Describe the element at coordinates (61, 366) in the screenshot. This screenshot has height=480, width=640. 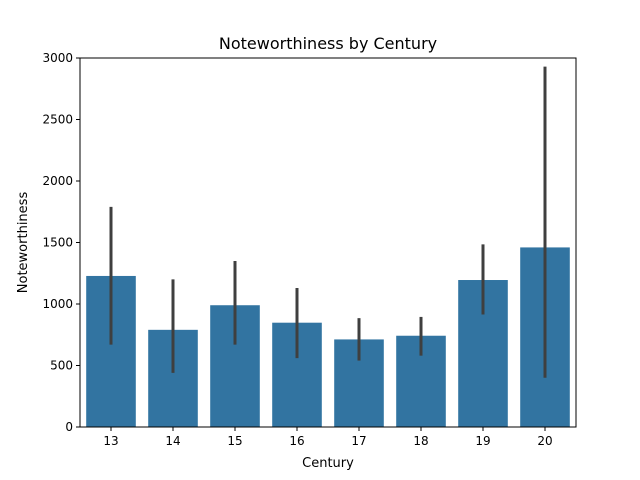
I see `y-tick-label-500: 500` at that location.